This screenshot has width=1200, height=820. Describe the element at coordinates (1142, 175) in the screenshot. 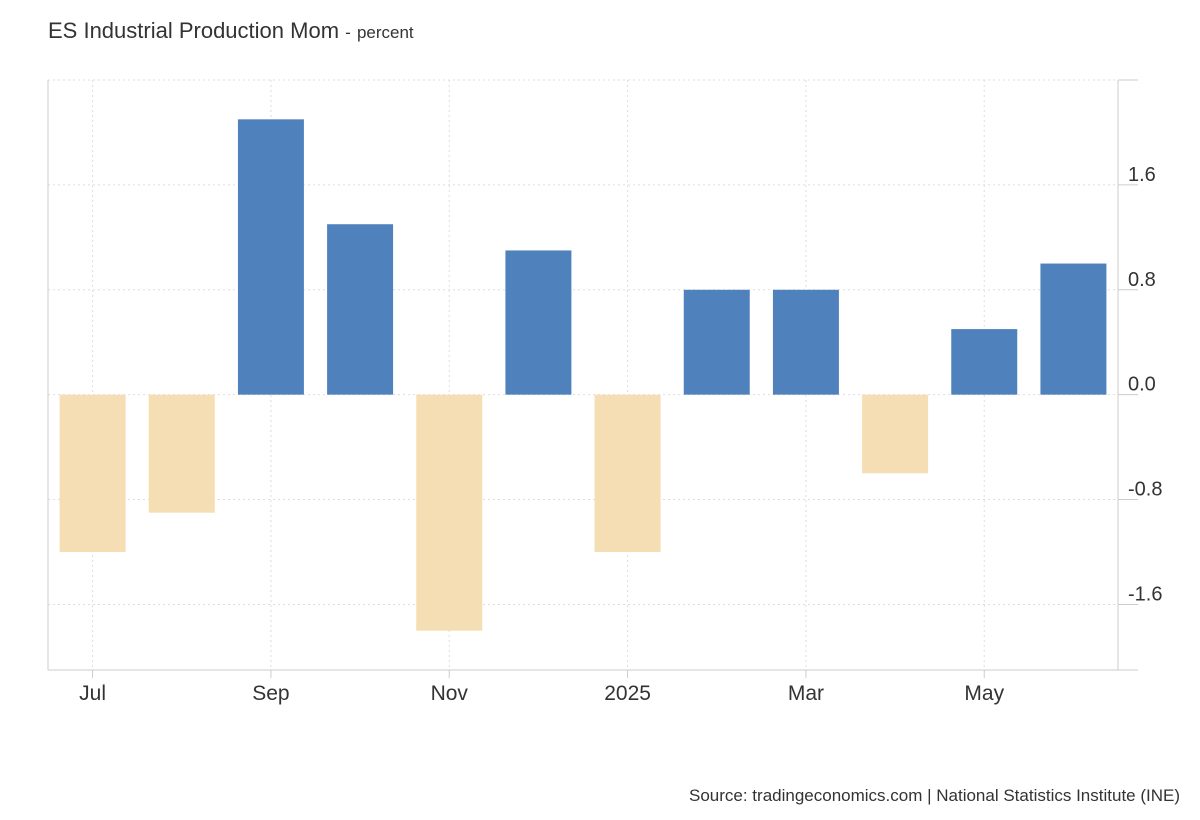

I see `y-tick-label: 1.6` at that location.